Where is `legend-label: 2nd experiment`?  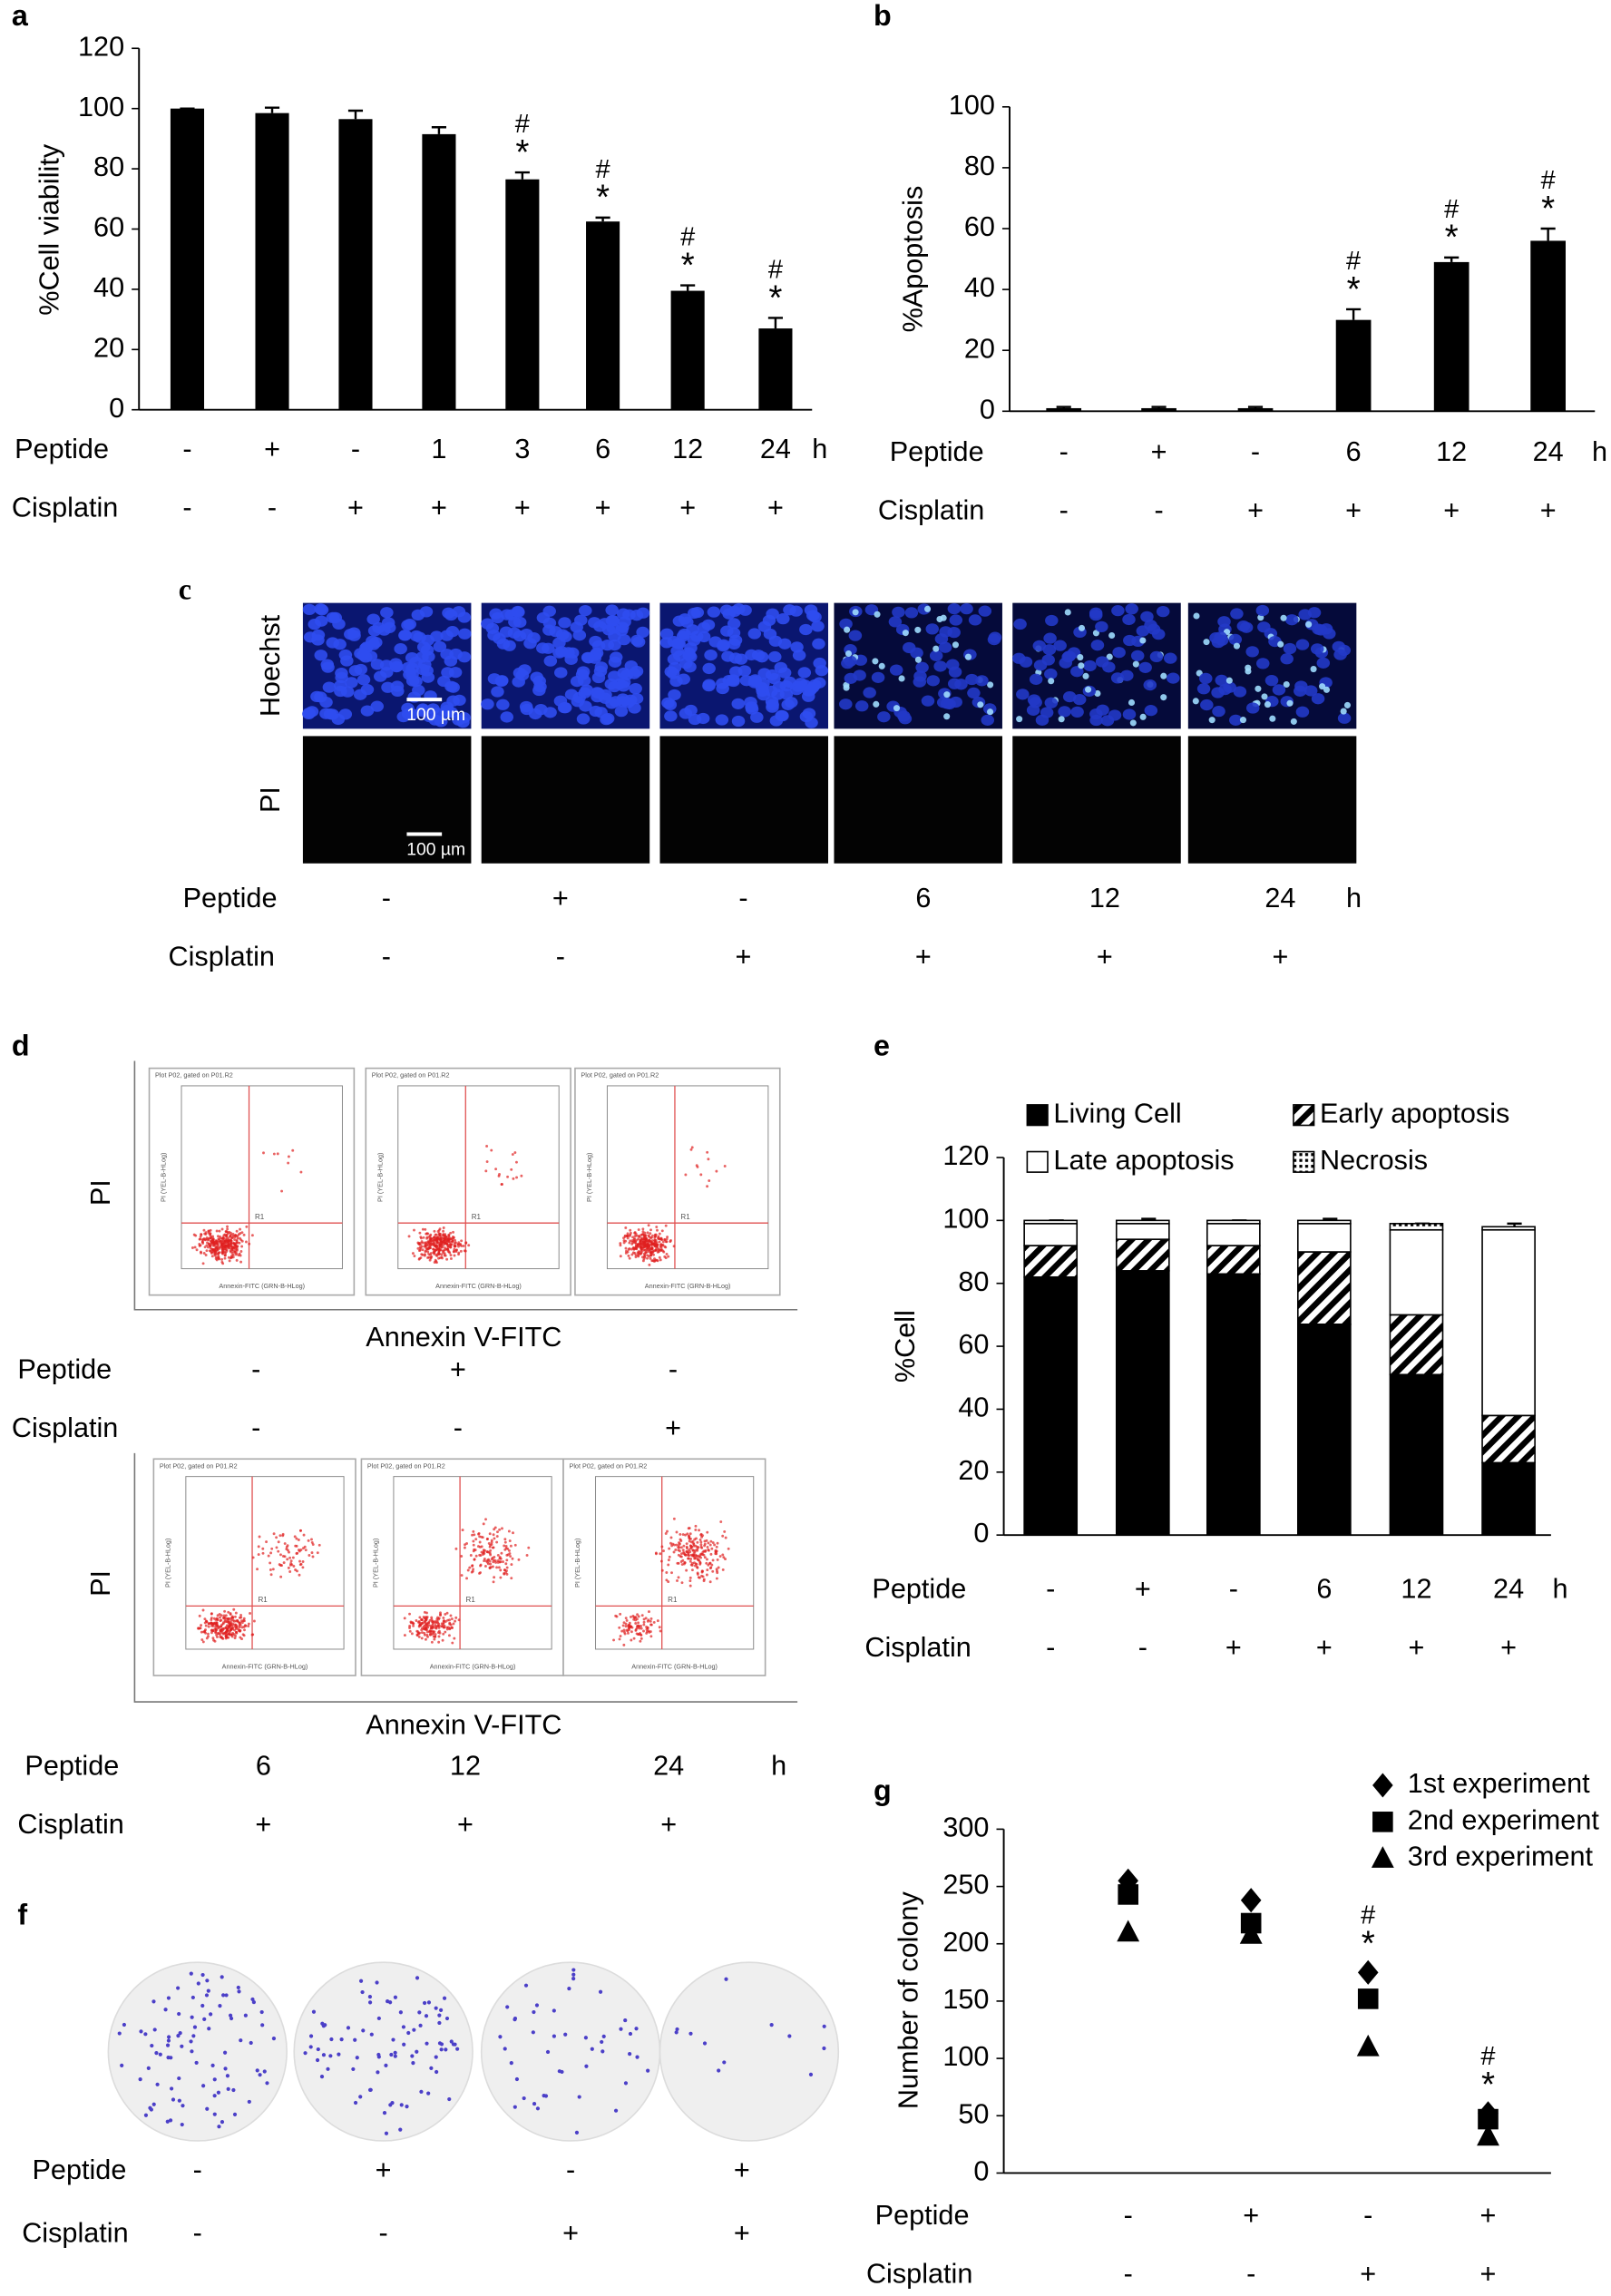
legend-label: 2nd experiment is located at coordinates (1504, 1820).